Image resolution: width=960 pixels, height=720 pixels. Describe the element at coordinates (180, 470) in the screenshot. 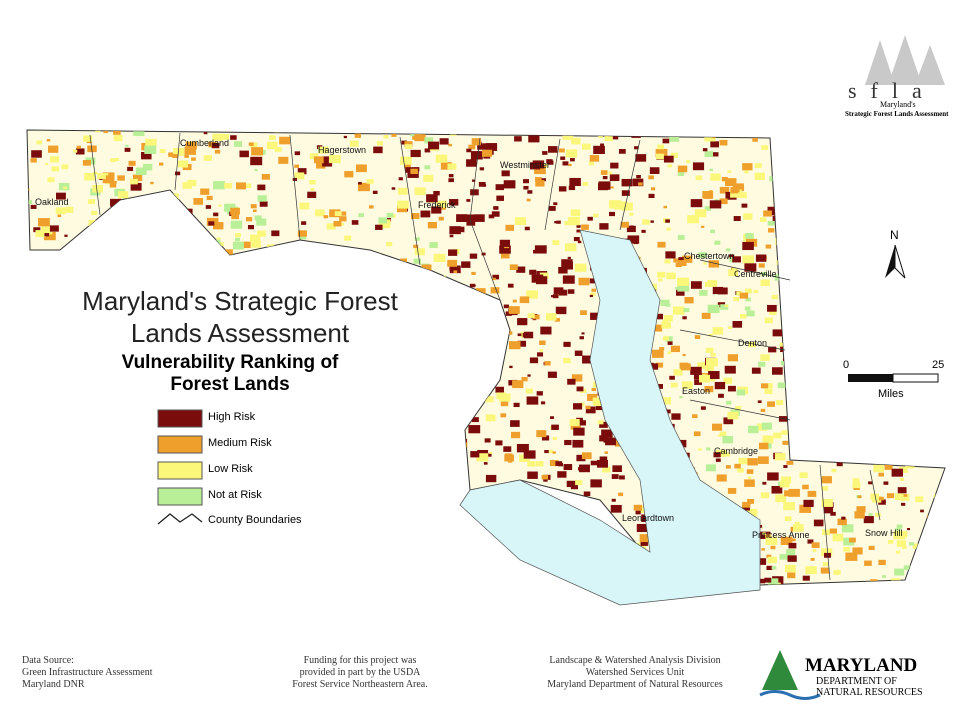

I see `legend-swatch` at that location.